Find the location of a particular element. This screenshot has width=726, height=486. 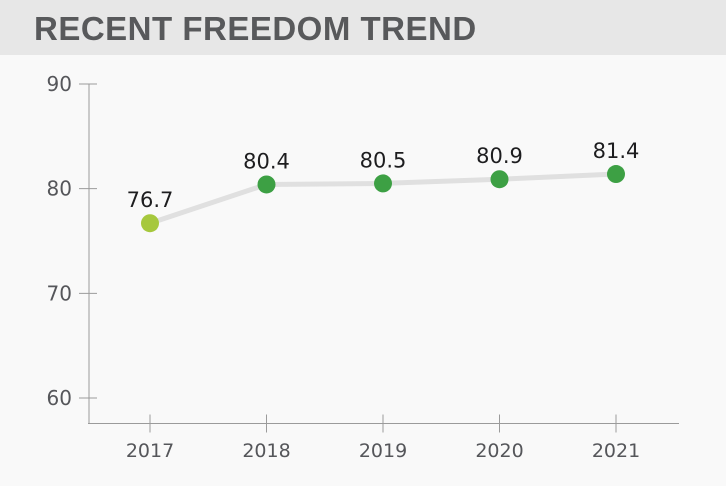

y-axis-label: 60 is located at coordinates (59, 398).